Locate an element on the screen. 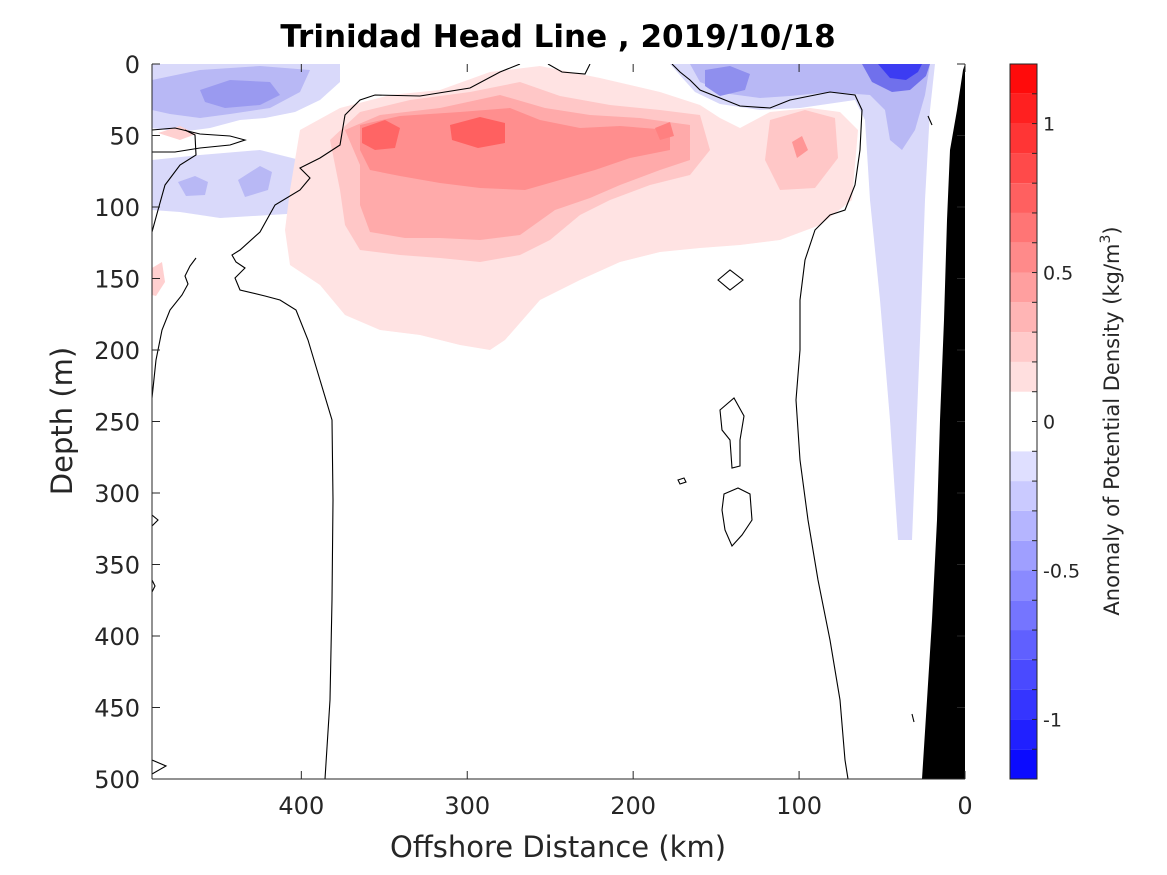 The height and width of the screenshot is (875, 1167). colorbar is located at coordinates (1023, 421).